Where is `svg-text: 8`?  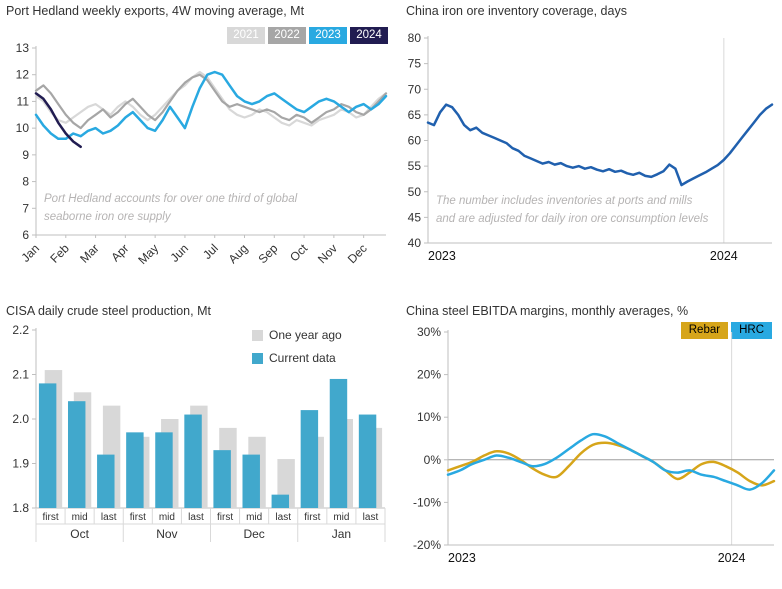
svg-text: 8 is located at coordinates (25, 182).